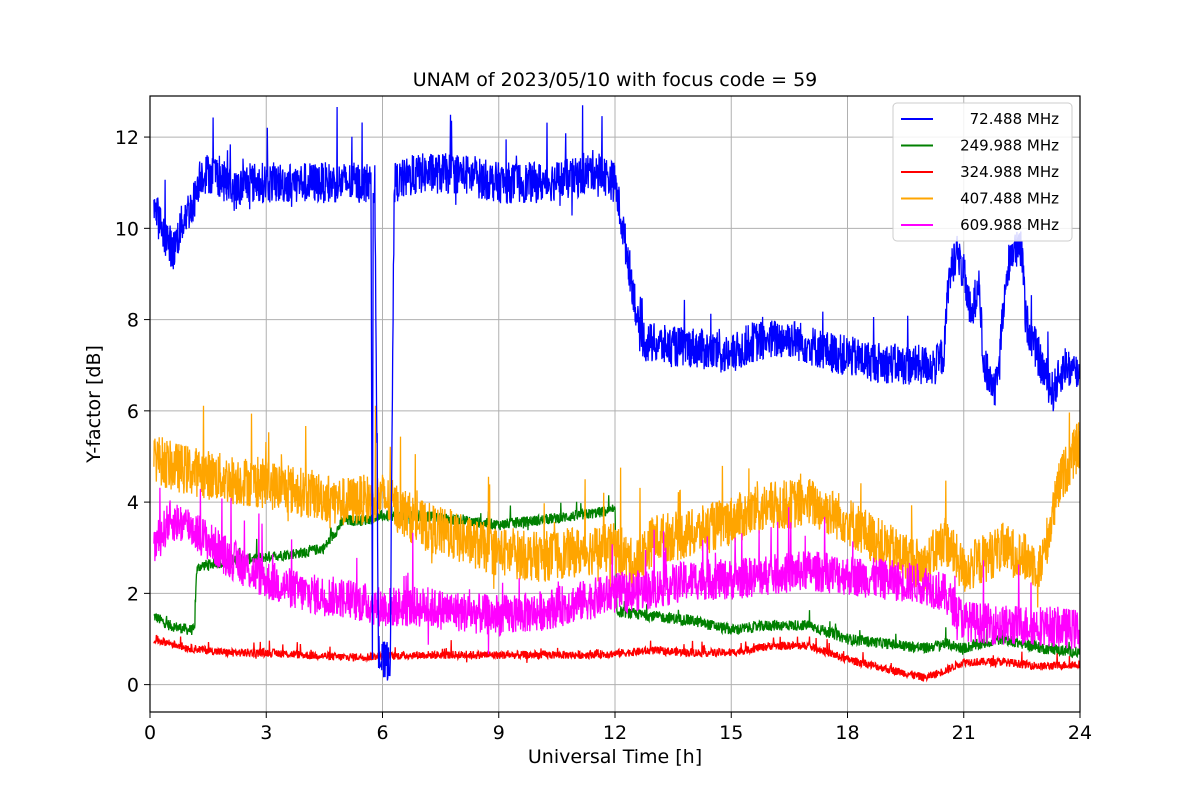 The image size is (1200, 800). What do you see at coordinates (1009, 146) in the screenshot?
I see `legend-label: 249.988 MHz` at bounding box center [1009, 146].